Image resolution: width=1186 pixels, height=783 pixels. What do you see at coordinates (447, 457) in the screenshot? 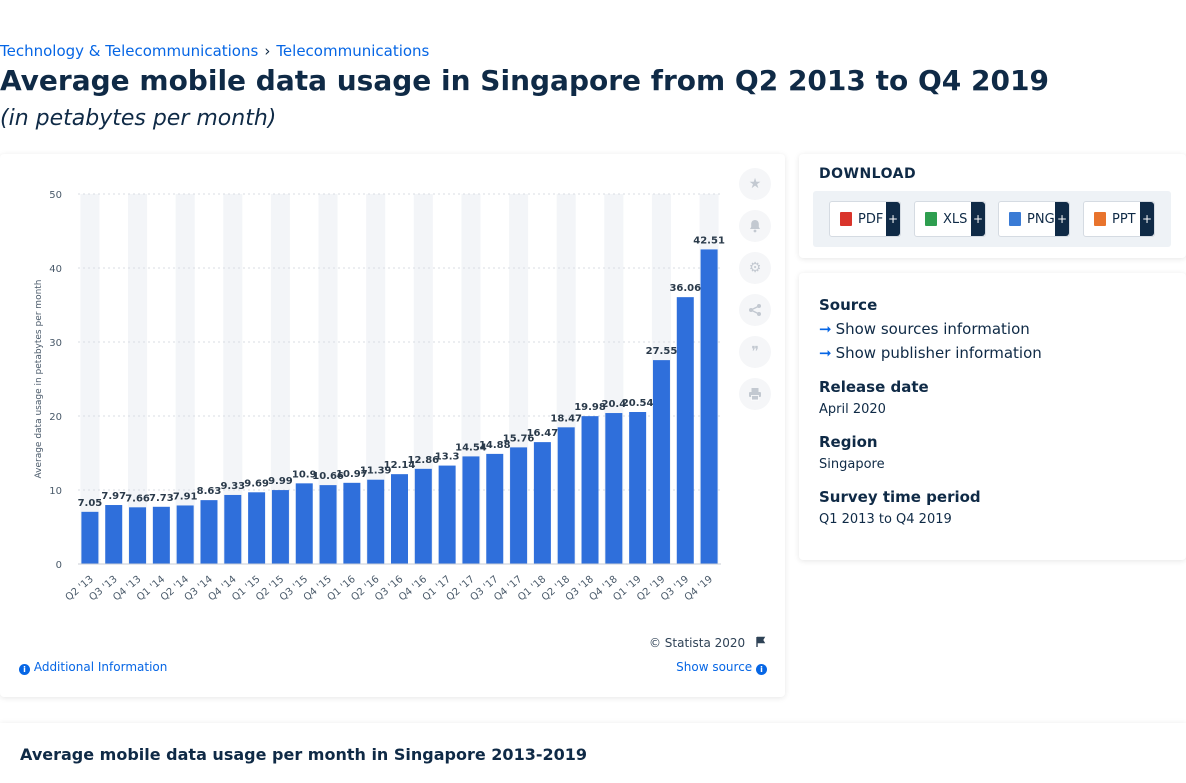
I see `data-label: 13.3` at bounding box center [447, 457].